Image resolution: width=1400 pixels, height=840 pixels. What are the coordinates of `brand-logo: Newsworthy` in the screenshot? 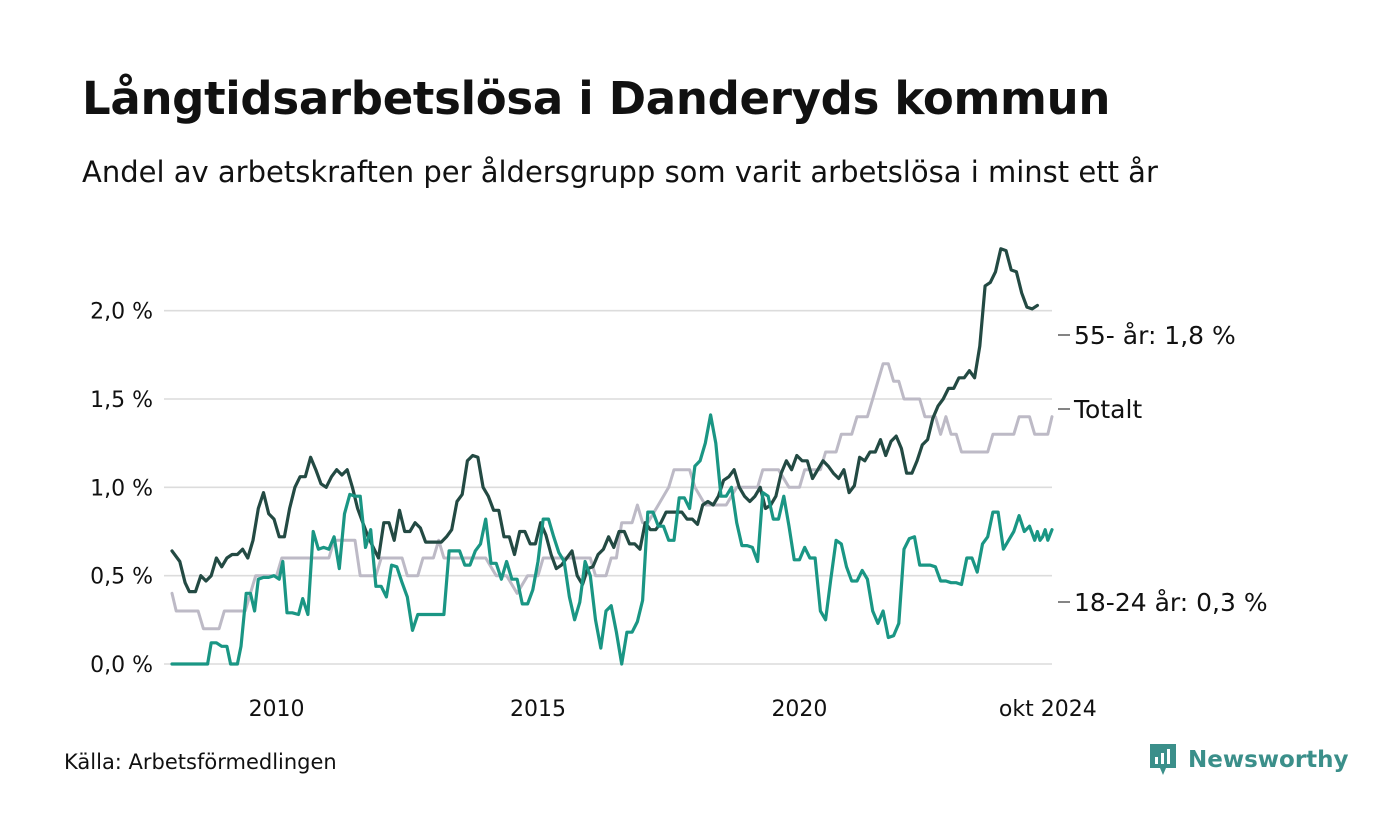 It's located at (1248, 760).